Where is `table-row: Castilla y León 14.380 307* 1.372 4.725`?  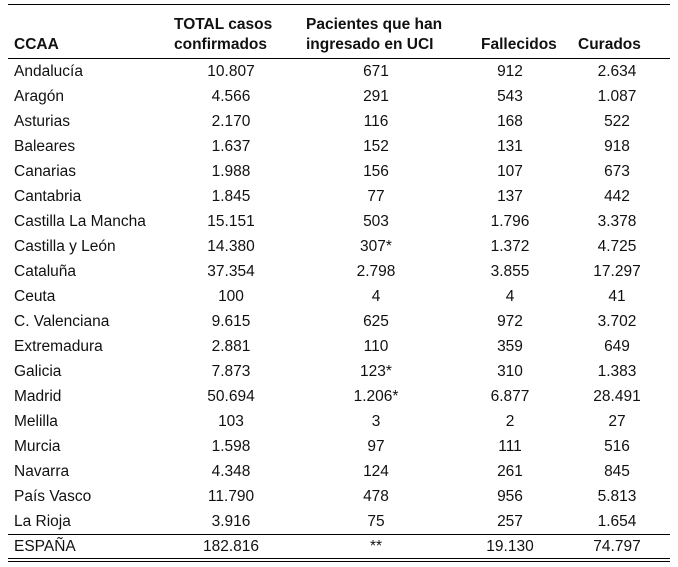
table-row: Castilla y León 14.380 307* 1.372 4.725 is located at coordinates (339, 246).